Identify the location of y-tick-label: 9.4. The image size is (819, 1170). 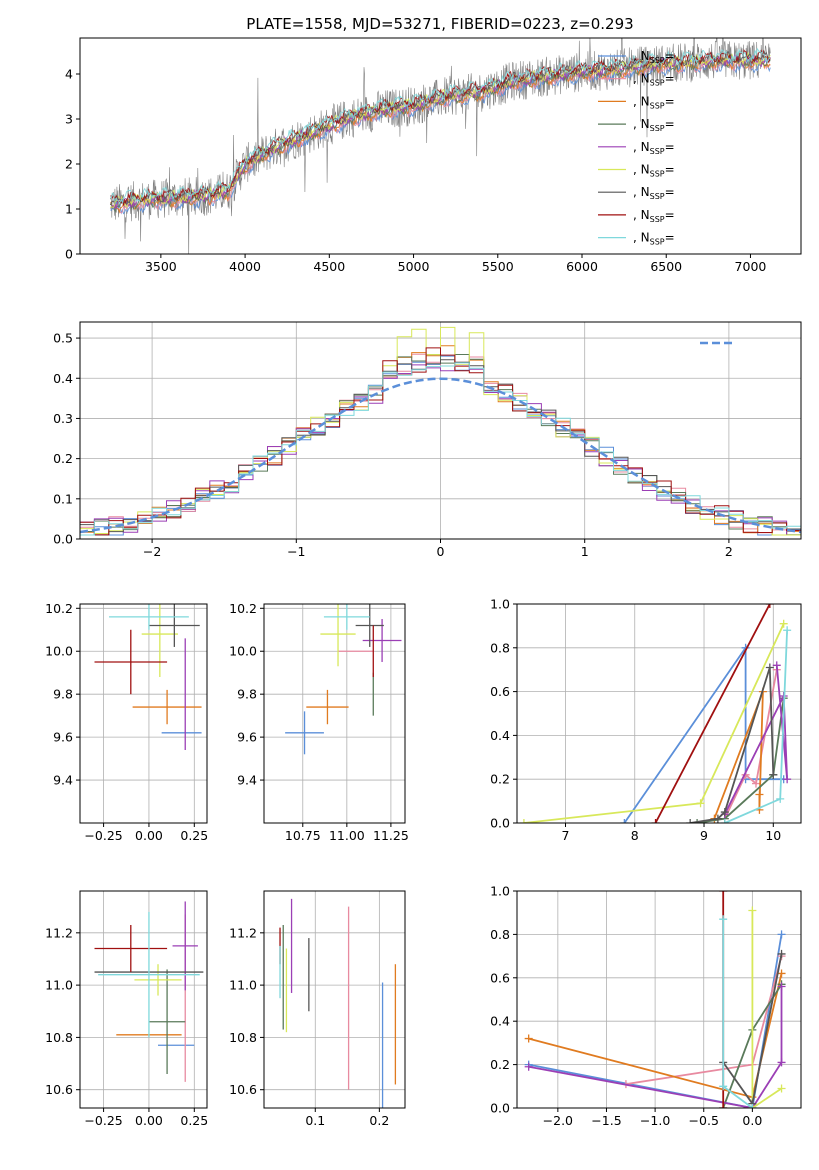
(63, 780).